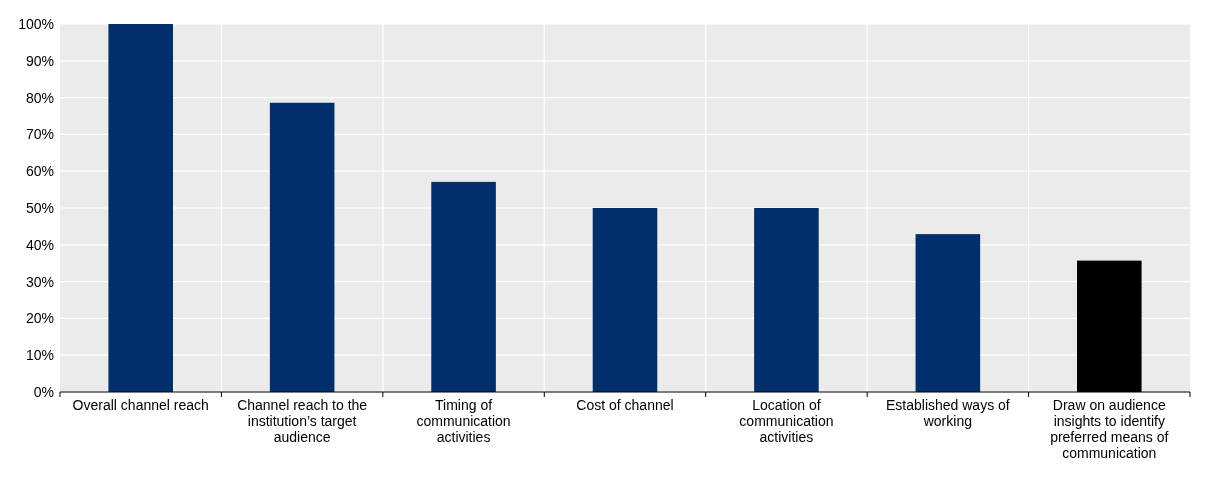 The width and height of the screenshot is (1205, 483). Describe the element at coordinates (786, 421) in the screenshot. I see `x-tick-label: Location of communication activities` at that location.